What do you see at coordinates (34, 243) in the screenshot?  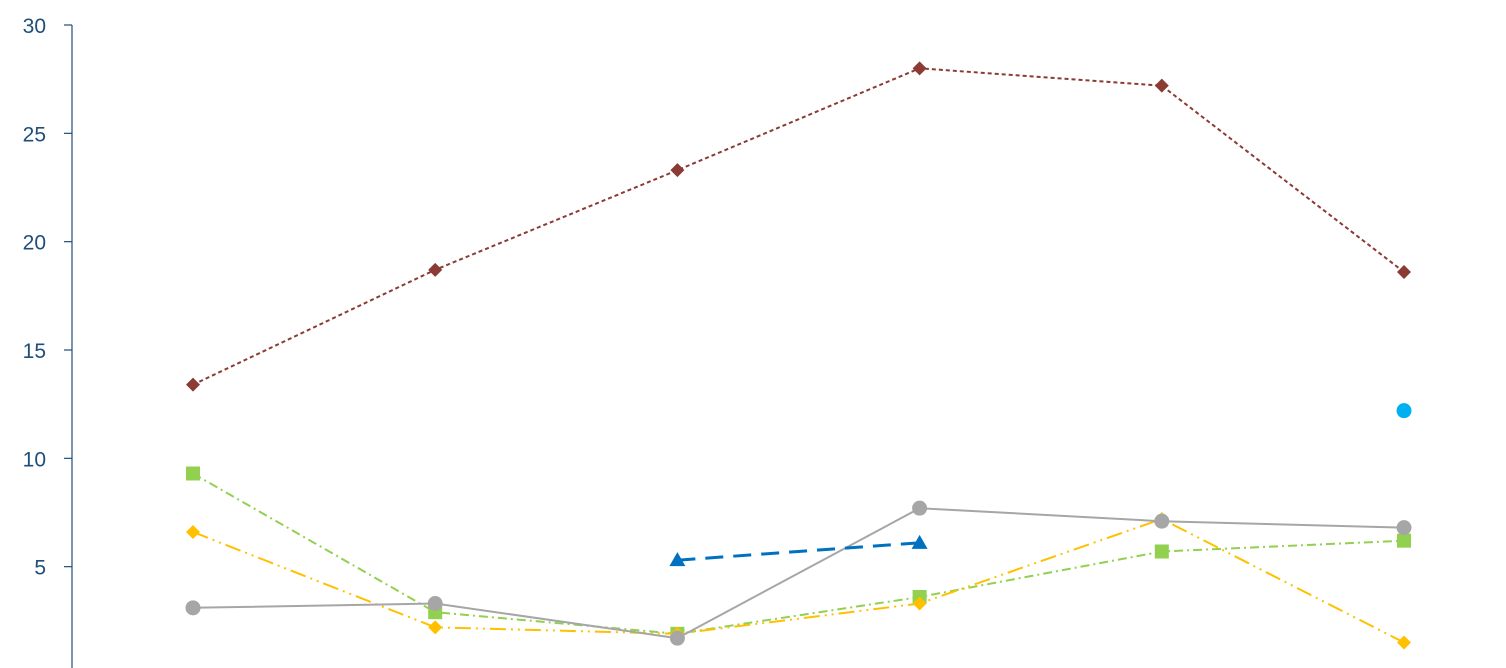 I see `y-tick-label: 20` at bounding box center [34, 243].